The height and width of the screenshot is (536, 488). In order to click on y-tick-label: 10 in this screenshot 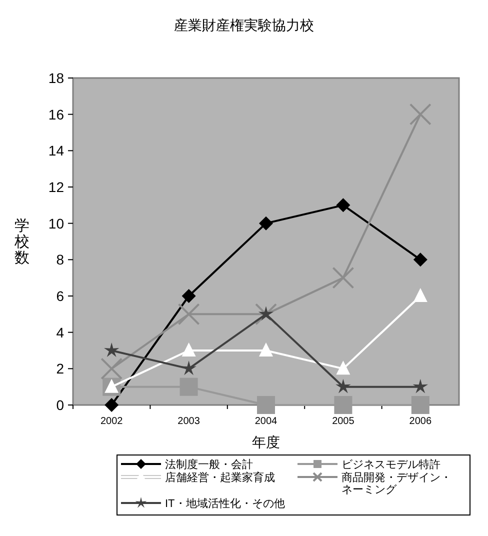, I will do `click(56, 223)`.